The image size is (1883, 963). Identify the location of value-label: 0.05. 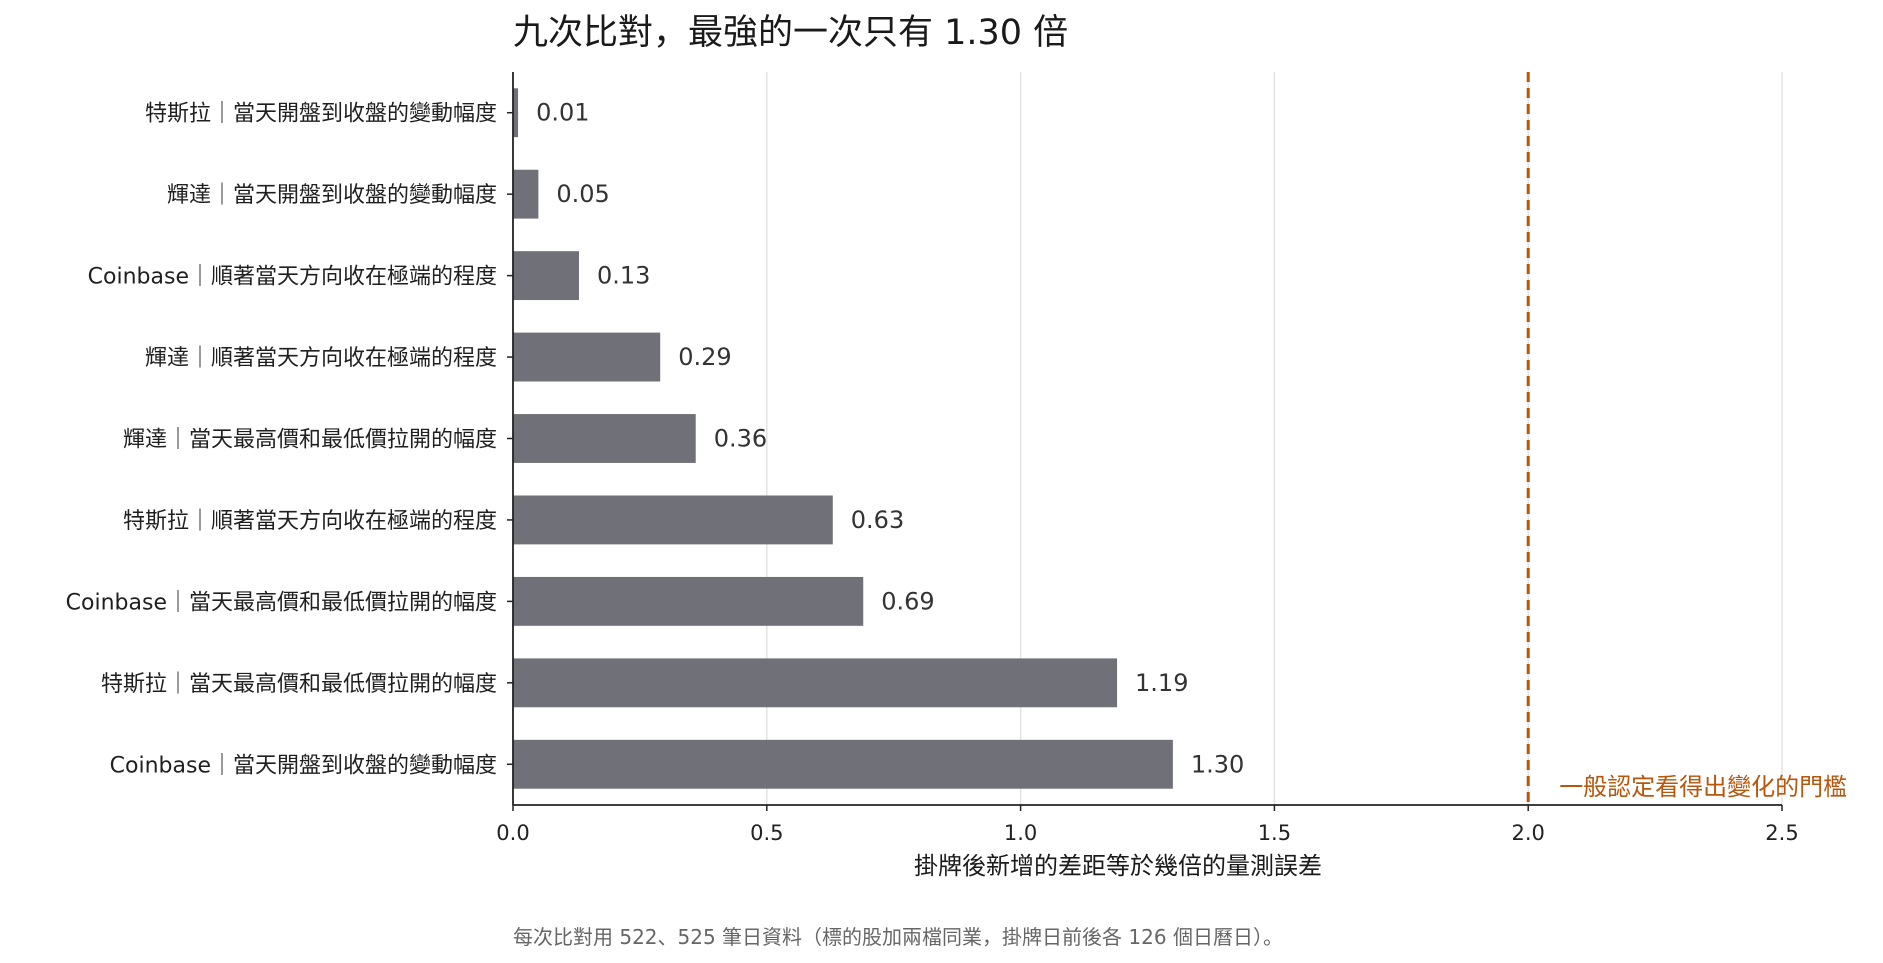
(582, 194).